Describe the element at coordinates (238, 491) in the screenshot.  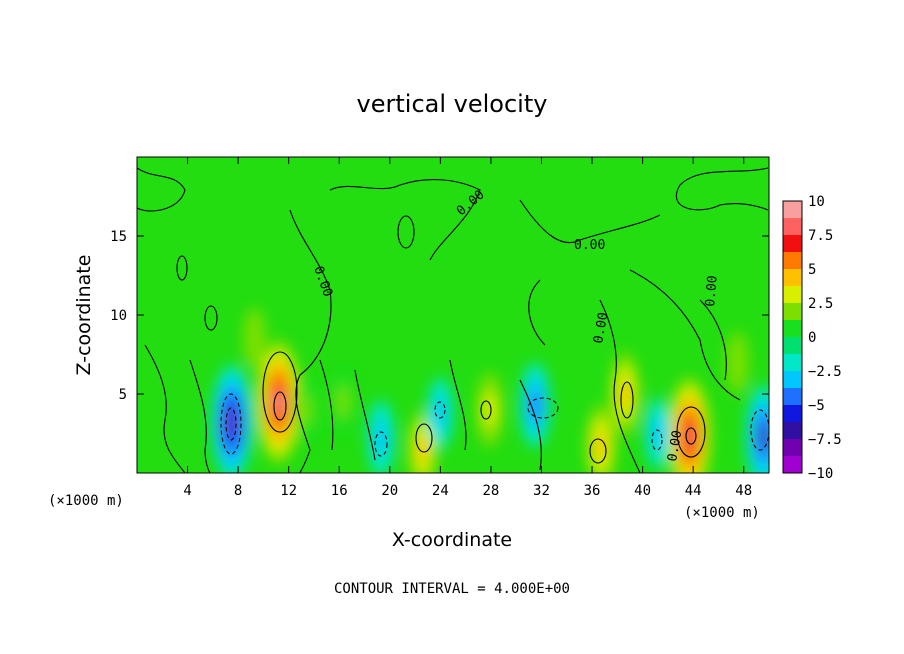
I see `x-tick-label: 8` at that location.